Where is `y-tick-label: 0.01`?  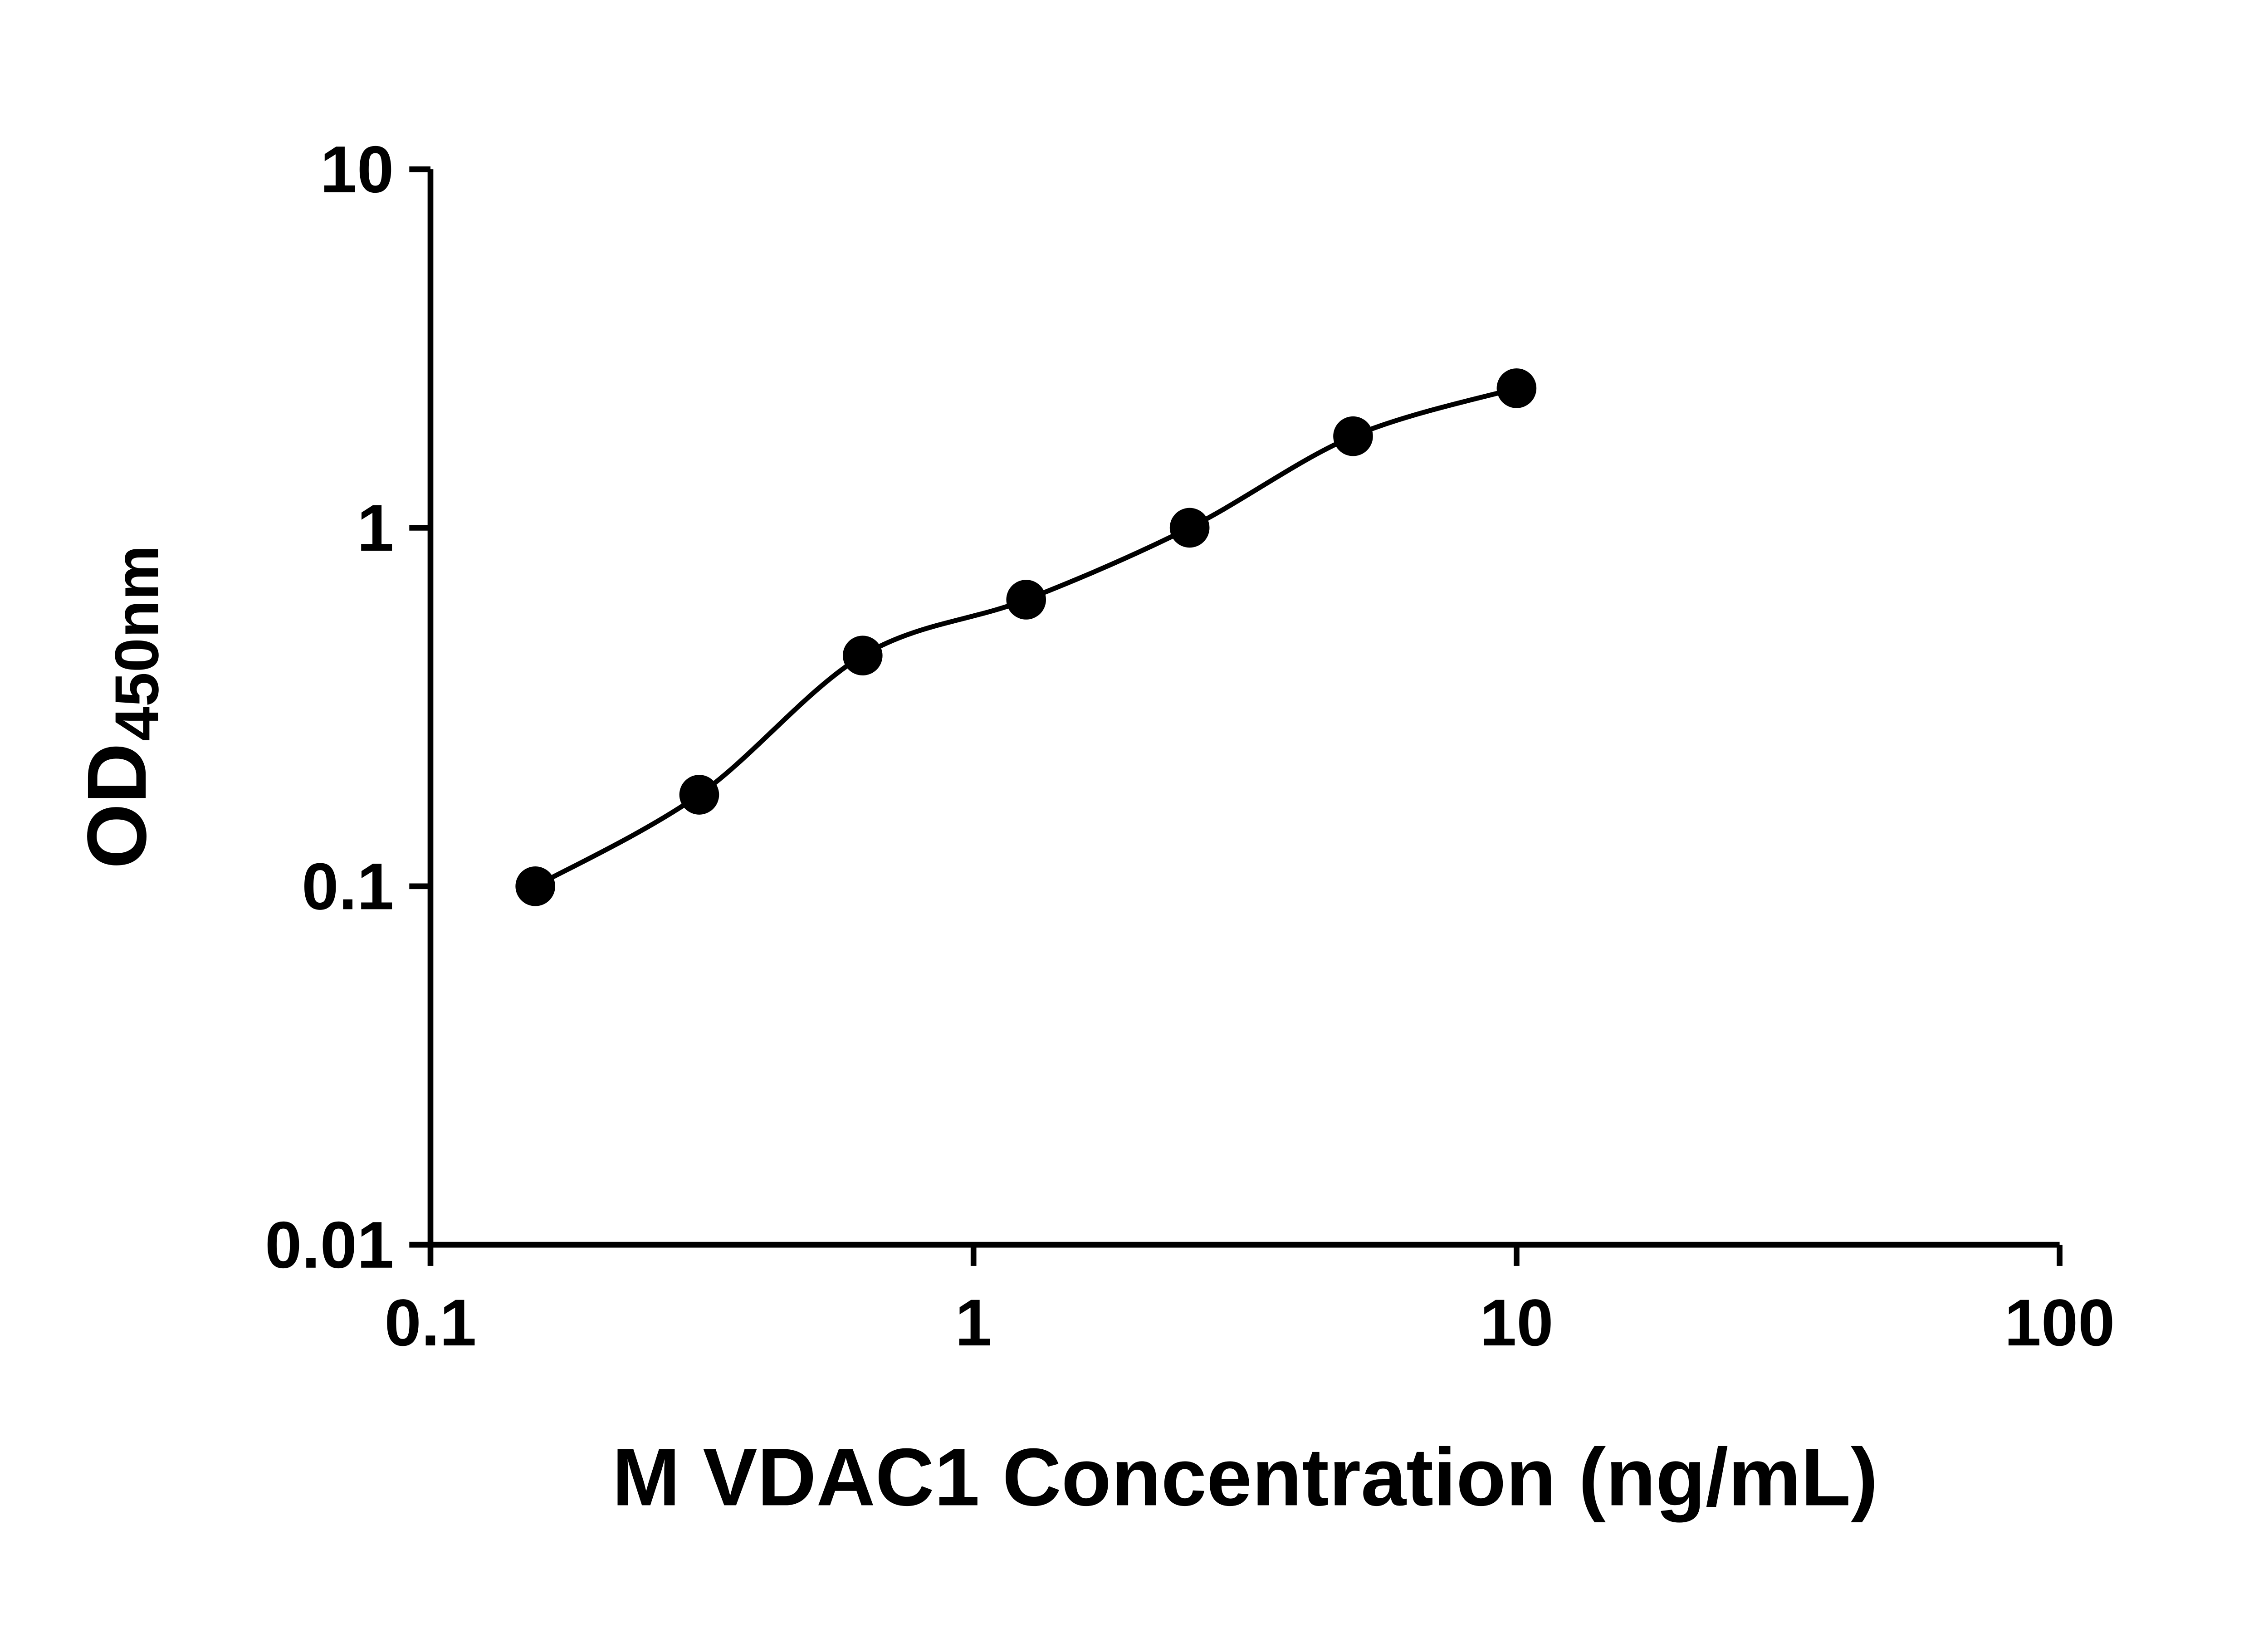 y-tick-label: 0.01 is located at coordinates (330, 1245).